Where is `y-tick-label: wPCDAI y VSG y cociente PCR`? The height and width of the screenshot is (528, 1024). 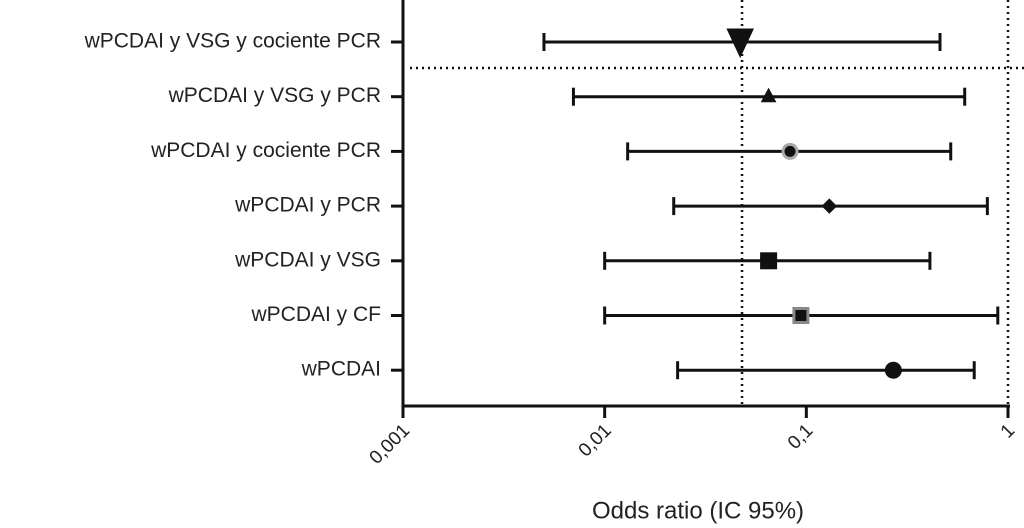
y-tick-label: wPCDAI y VSG y cociente PCR is located at coordinates (232, 41).